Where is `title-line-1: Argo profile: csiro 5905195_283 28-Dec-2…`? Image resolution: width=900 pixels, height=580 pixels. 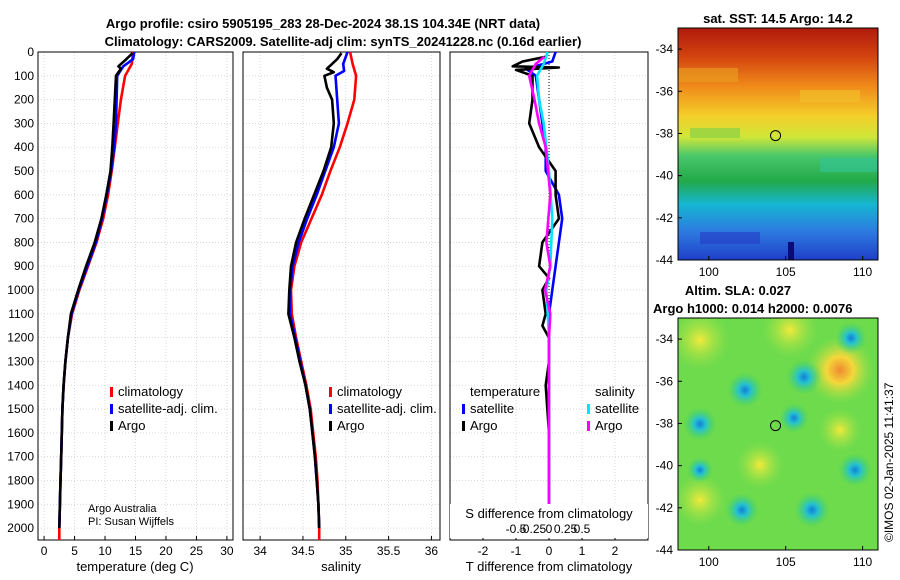
title-line-1: Argo profile: csiro 5905195_283 28-Dec-2… is located at coordinates (323, 23).